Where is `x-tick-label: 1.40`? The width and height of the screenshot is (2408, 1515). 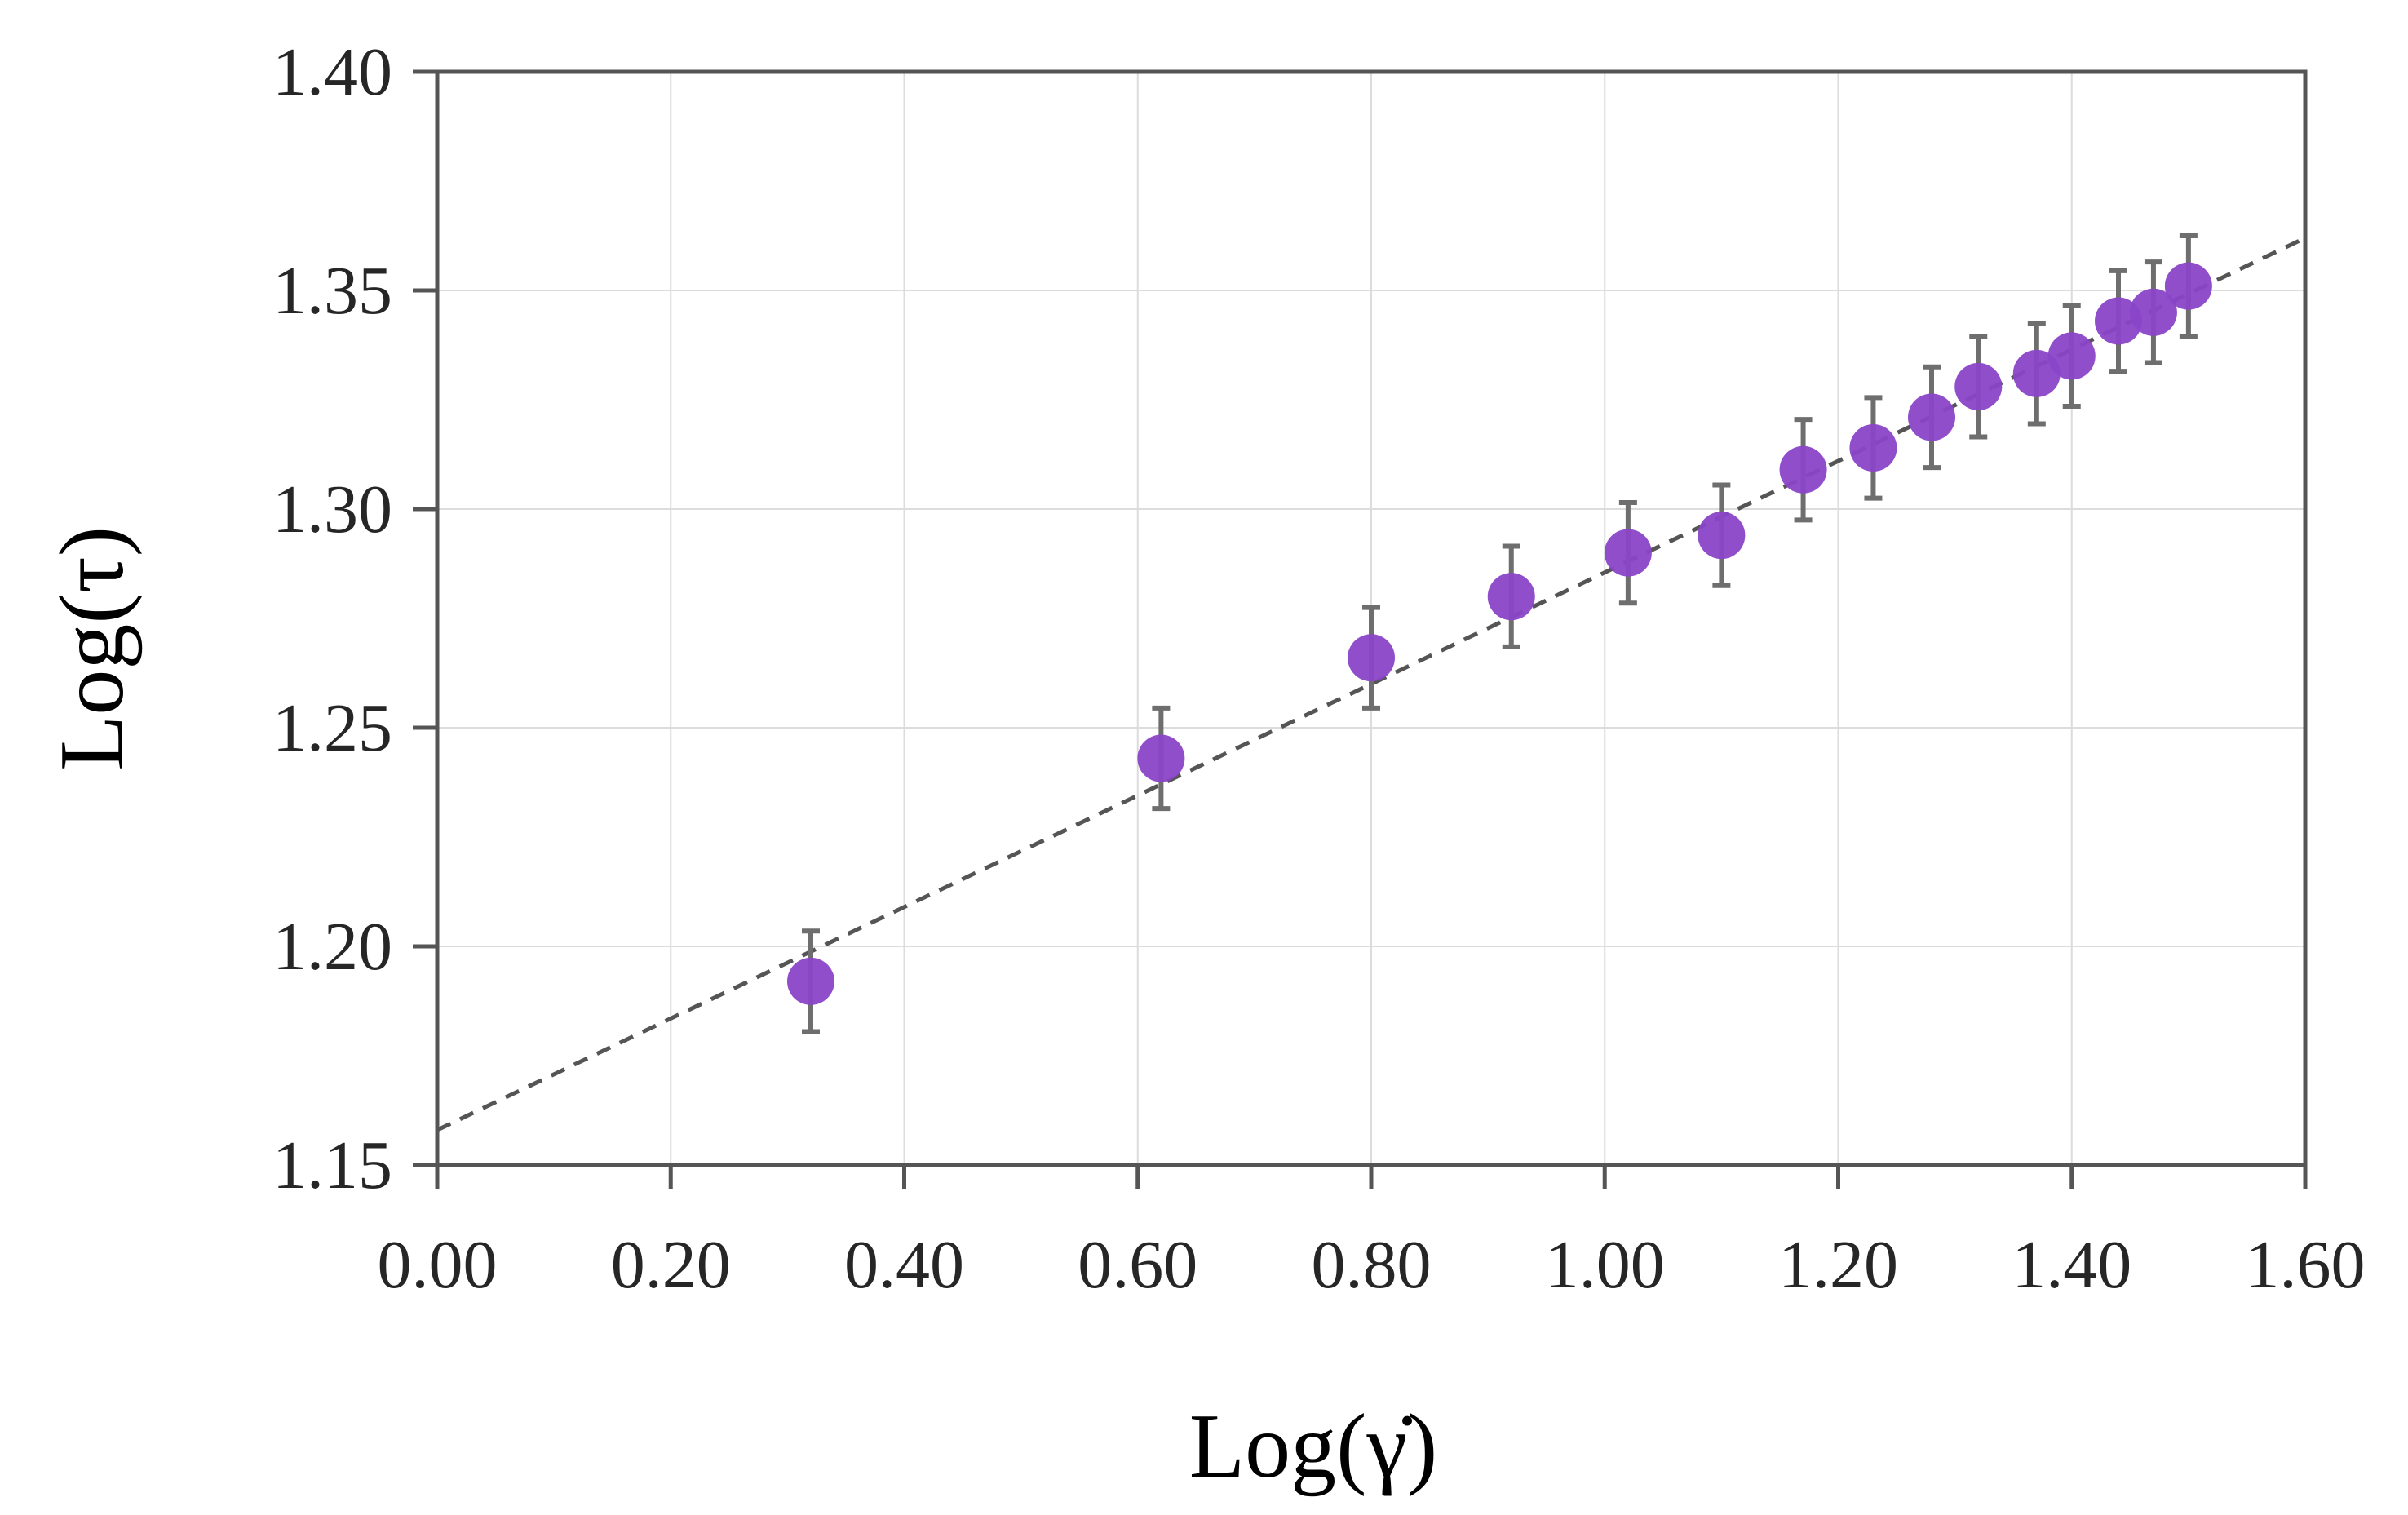
x-tick-label: 1.40 is located at coordinates (2071, 1265).